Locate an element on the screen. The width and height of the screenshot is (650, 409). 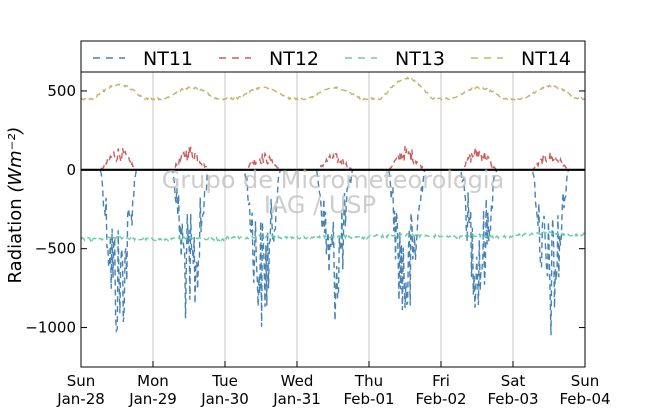
legend-label: NT13 is located at coordinates (420, 59).